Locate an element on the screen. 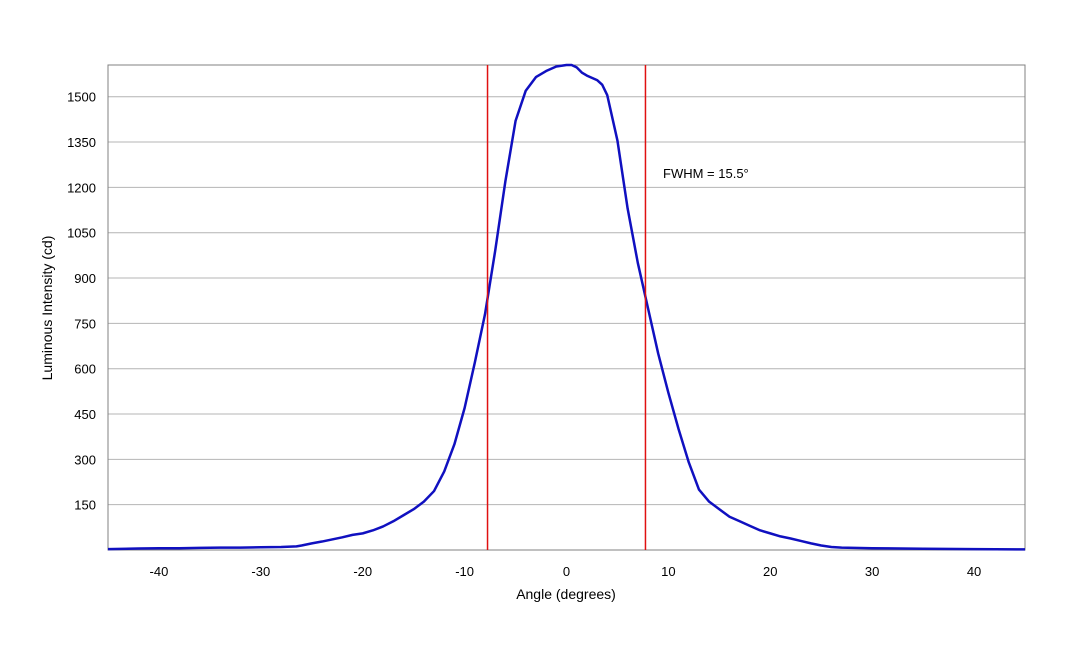 The width and height of the screenshot is (1080, 648). x-tick-label: 40 is located at coordinates (974, 571).